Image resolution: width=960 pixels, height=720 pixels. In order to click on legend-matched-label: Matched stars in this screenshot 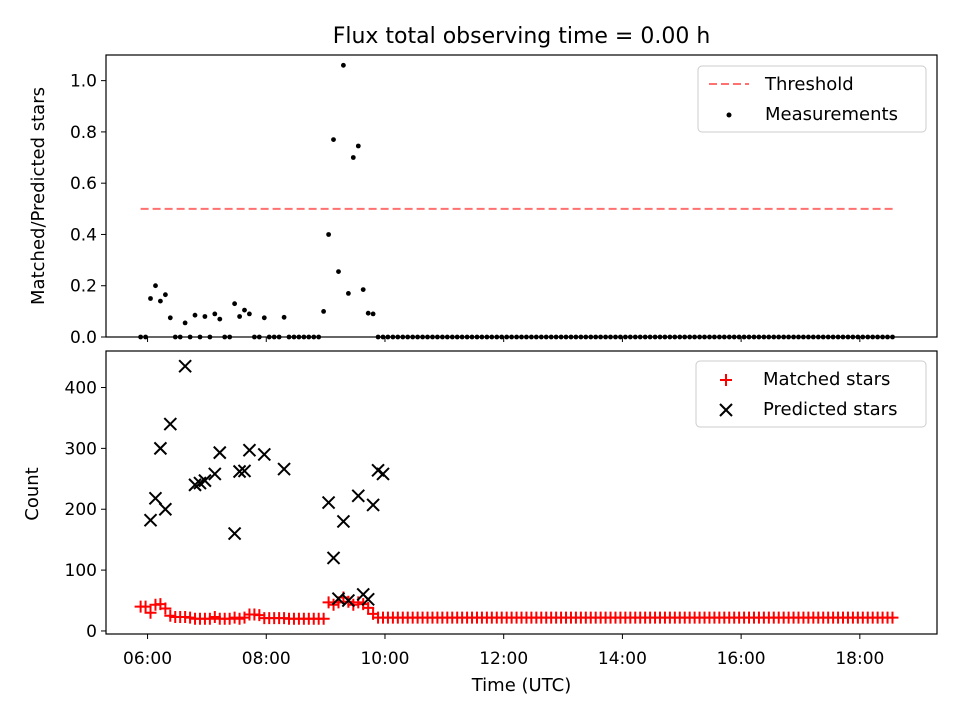, I will do `click(826, 379)`.